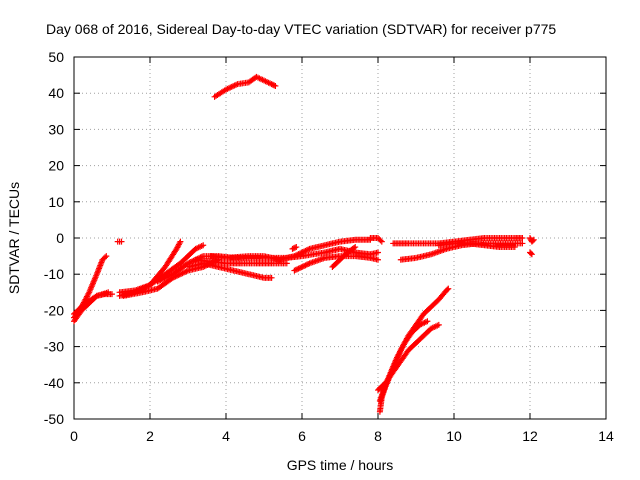  I want to click on x-tick-label: 2, so click(150, 436).